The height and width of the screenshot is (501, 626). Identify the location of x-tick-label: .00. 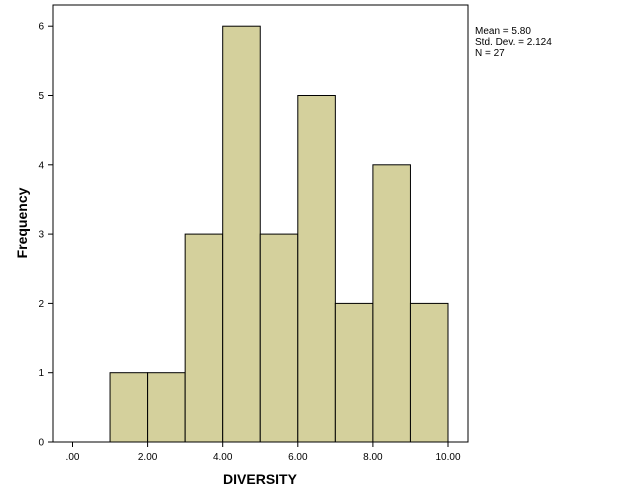
(73, 457).